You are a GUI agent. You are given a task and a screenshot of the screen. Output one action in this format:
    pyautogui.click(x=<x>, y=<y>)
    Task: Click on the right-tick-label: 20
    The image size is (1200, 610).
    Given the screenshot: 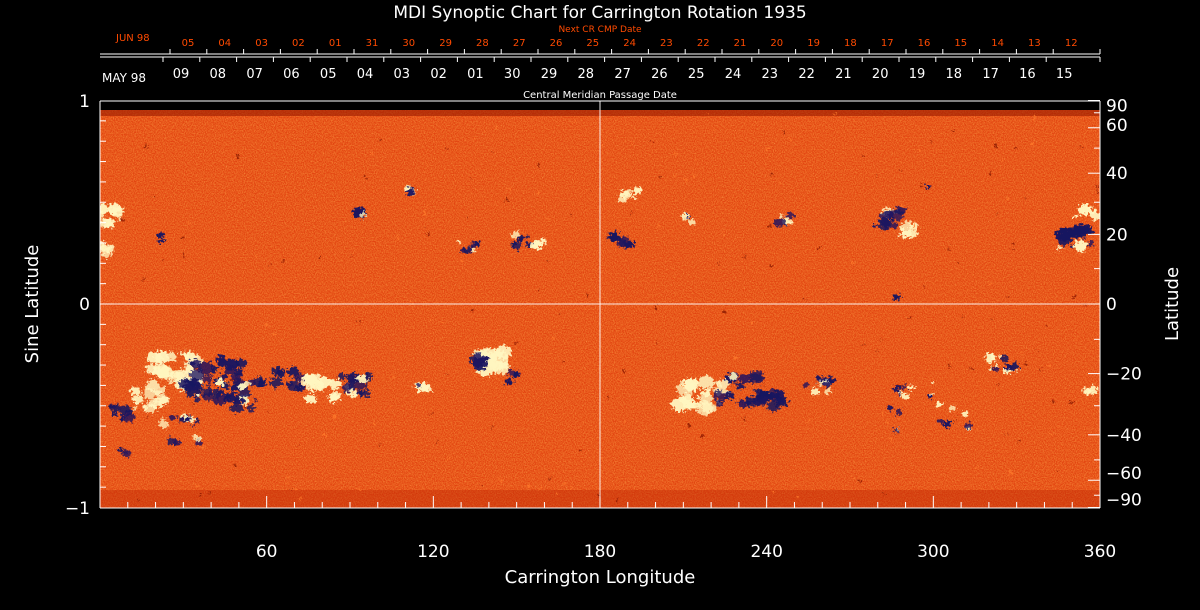 What is the action you would take?
    pyautogui.click(x=1117, y=235)
    